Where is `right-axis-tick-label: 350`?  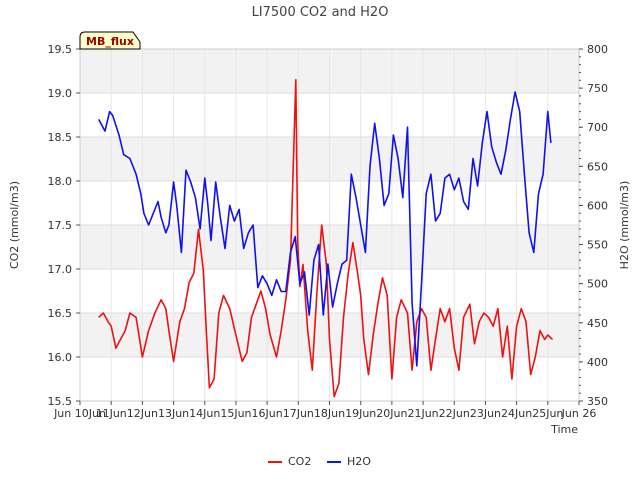 right-axis-tick-label: 350 is located at coordinates (597, 401).